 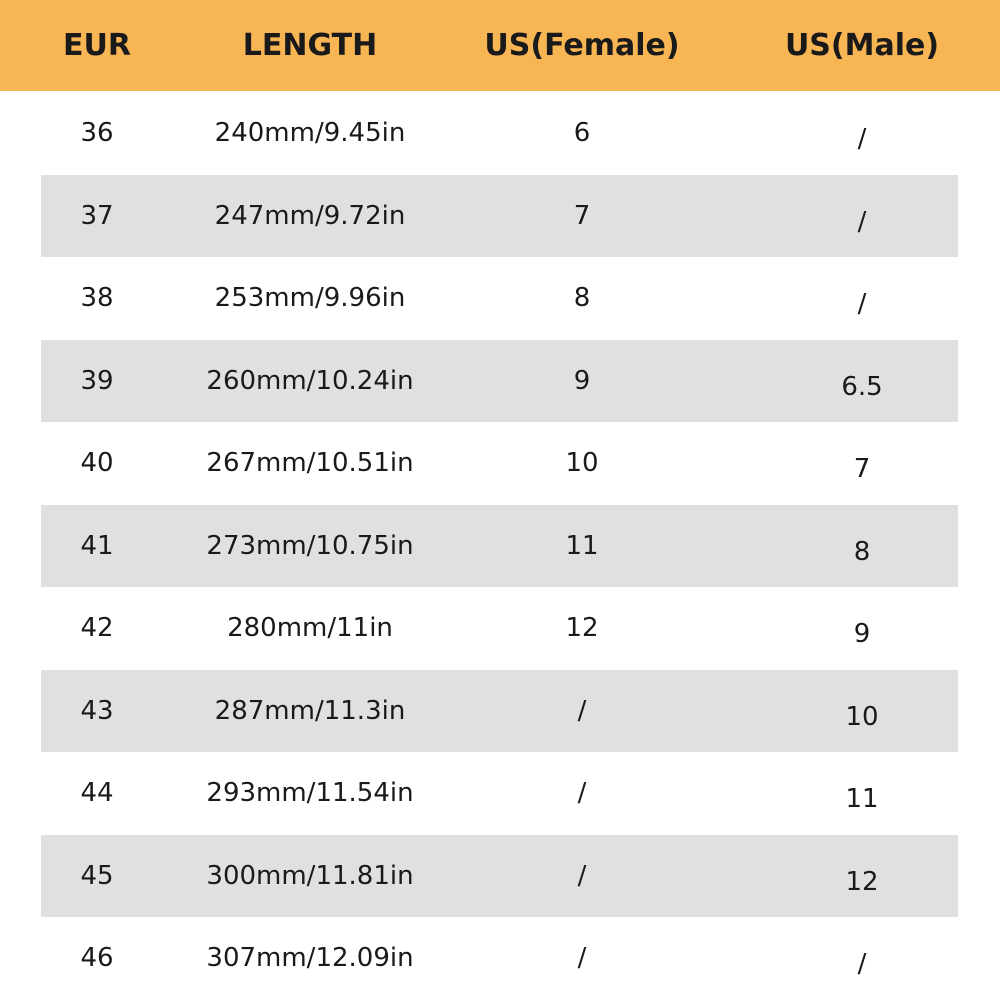 I want to click on cell-length: 287mm/11.3in, so click(x=310, y=710).